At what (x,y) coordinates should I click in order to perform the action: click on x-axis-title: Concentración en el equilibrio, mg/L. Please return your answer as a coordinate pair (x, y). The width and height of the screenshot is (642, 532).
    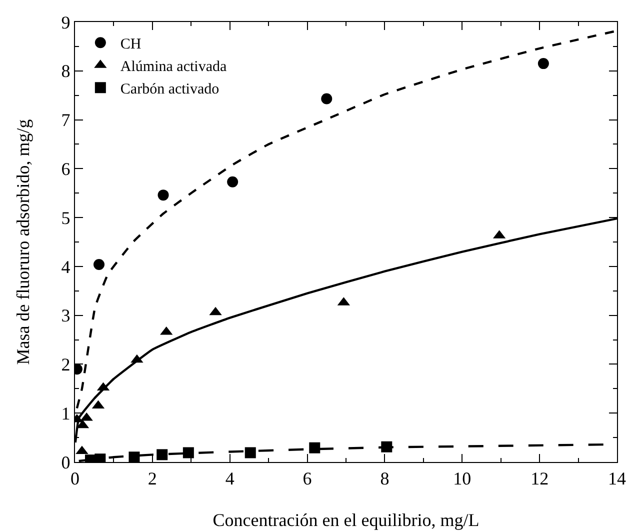
    Looking at the image, I should click on (346, 520).